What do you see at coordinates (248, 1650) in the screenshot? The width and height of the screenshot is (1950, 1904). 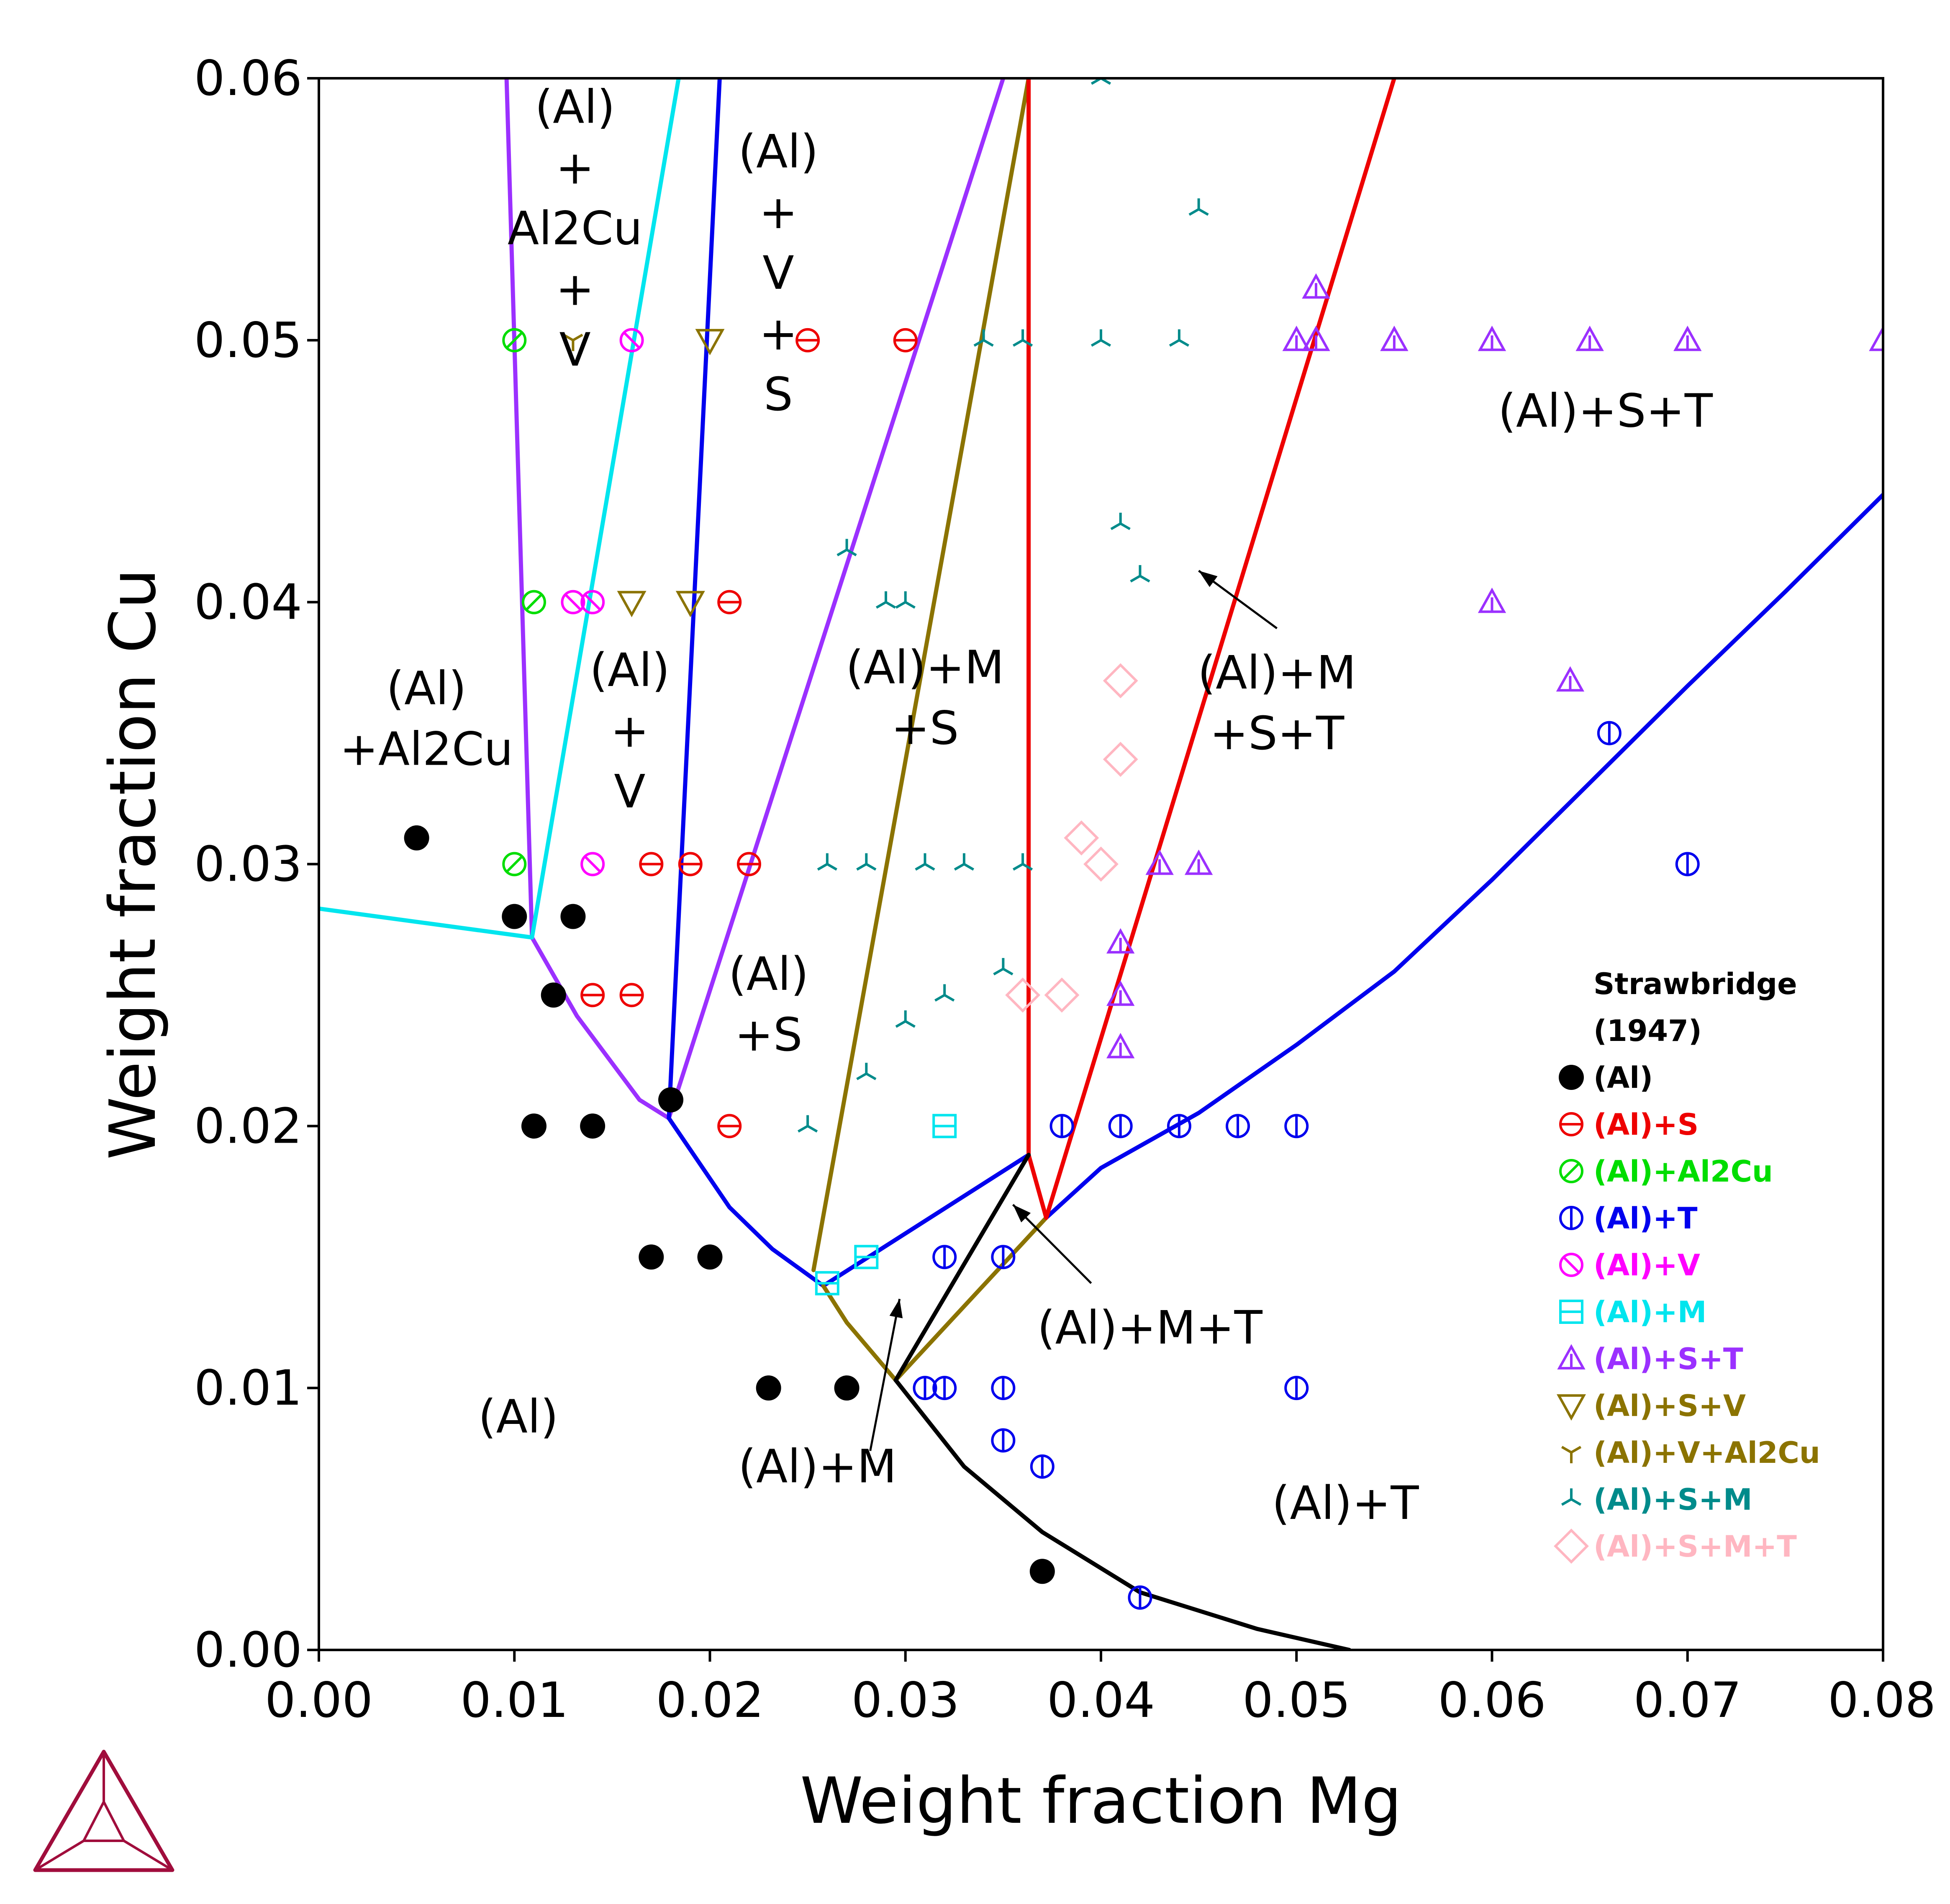 I see `y-tick-label: 0.00` at bounding box center [248, 1650].